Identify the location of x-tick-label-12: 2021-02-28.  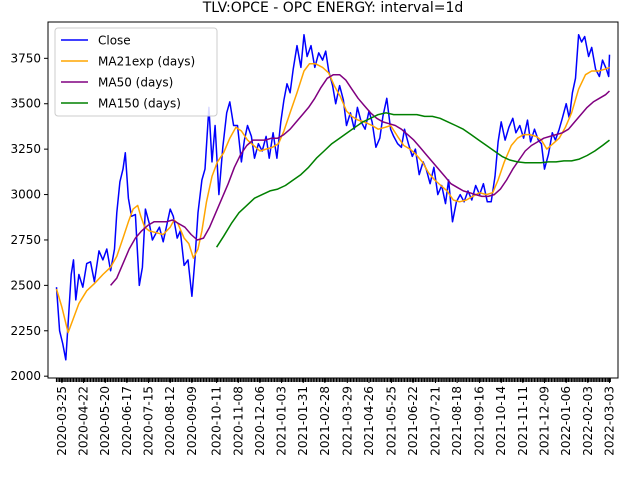
(325, 421).